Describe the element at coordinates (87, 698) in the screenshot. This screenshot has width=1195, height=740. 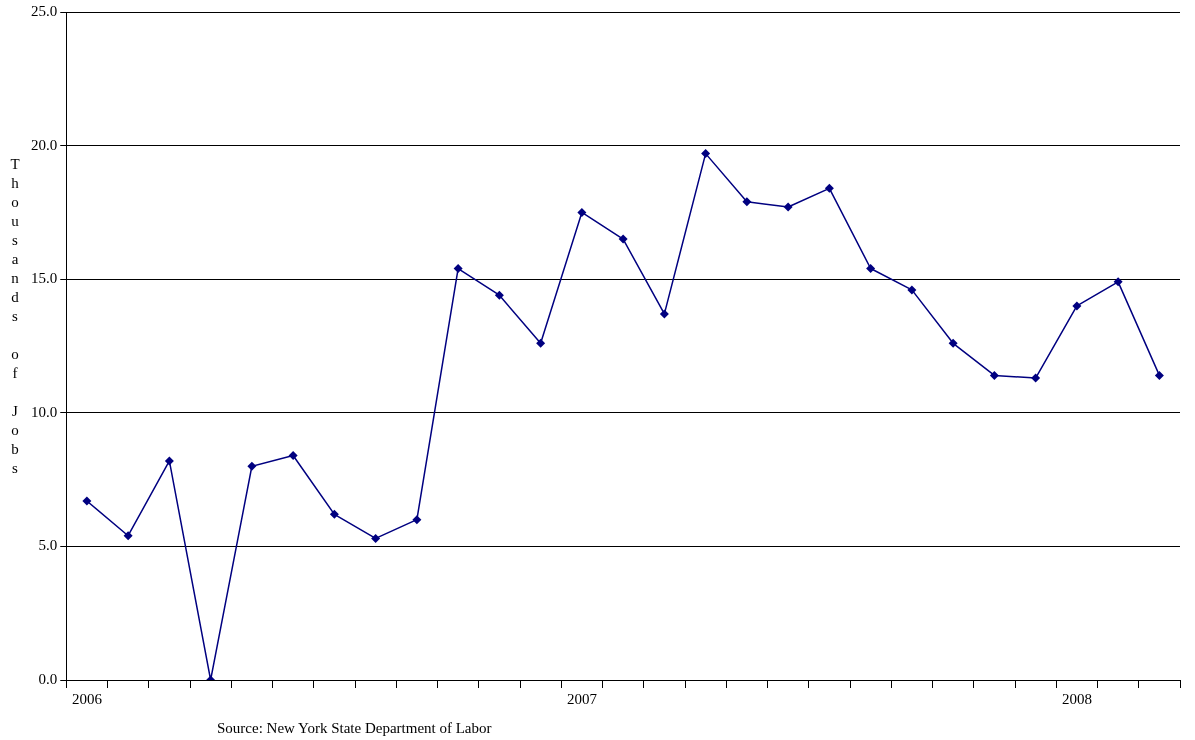
I see `x-tick-label: 2006` at that location.